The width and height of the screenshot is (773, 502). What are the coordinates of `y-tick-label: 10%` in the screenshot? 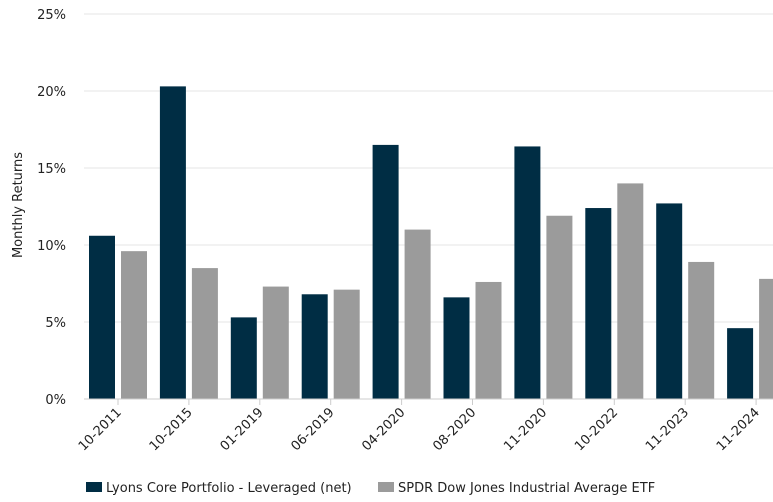 It's located at (51, 246).